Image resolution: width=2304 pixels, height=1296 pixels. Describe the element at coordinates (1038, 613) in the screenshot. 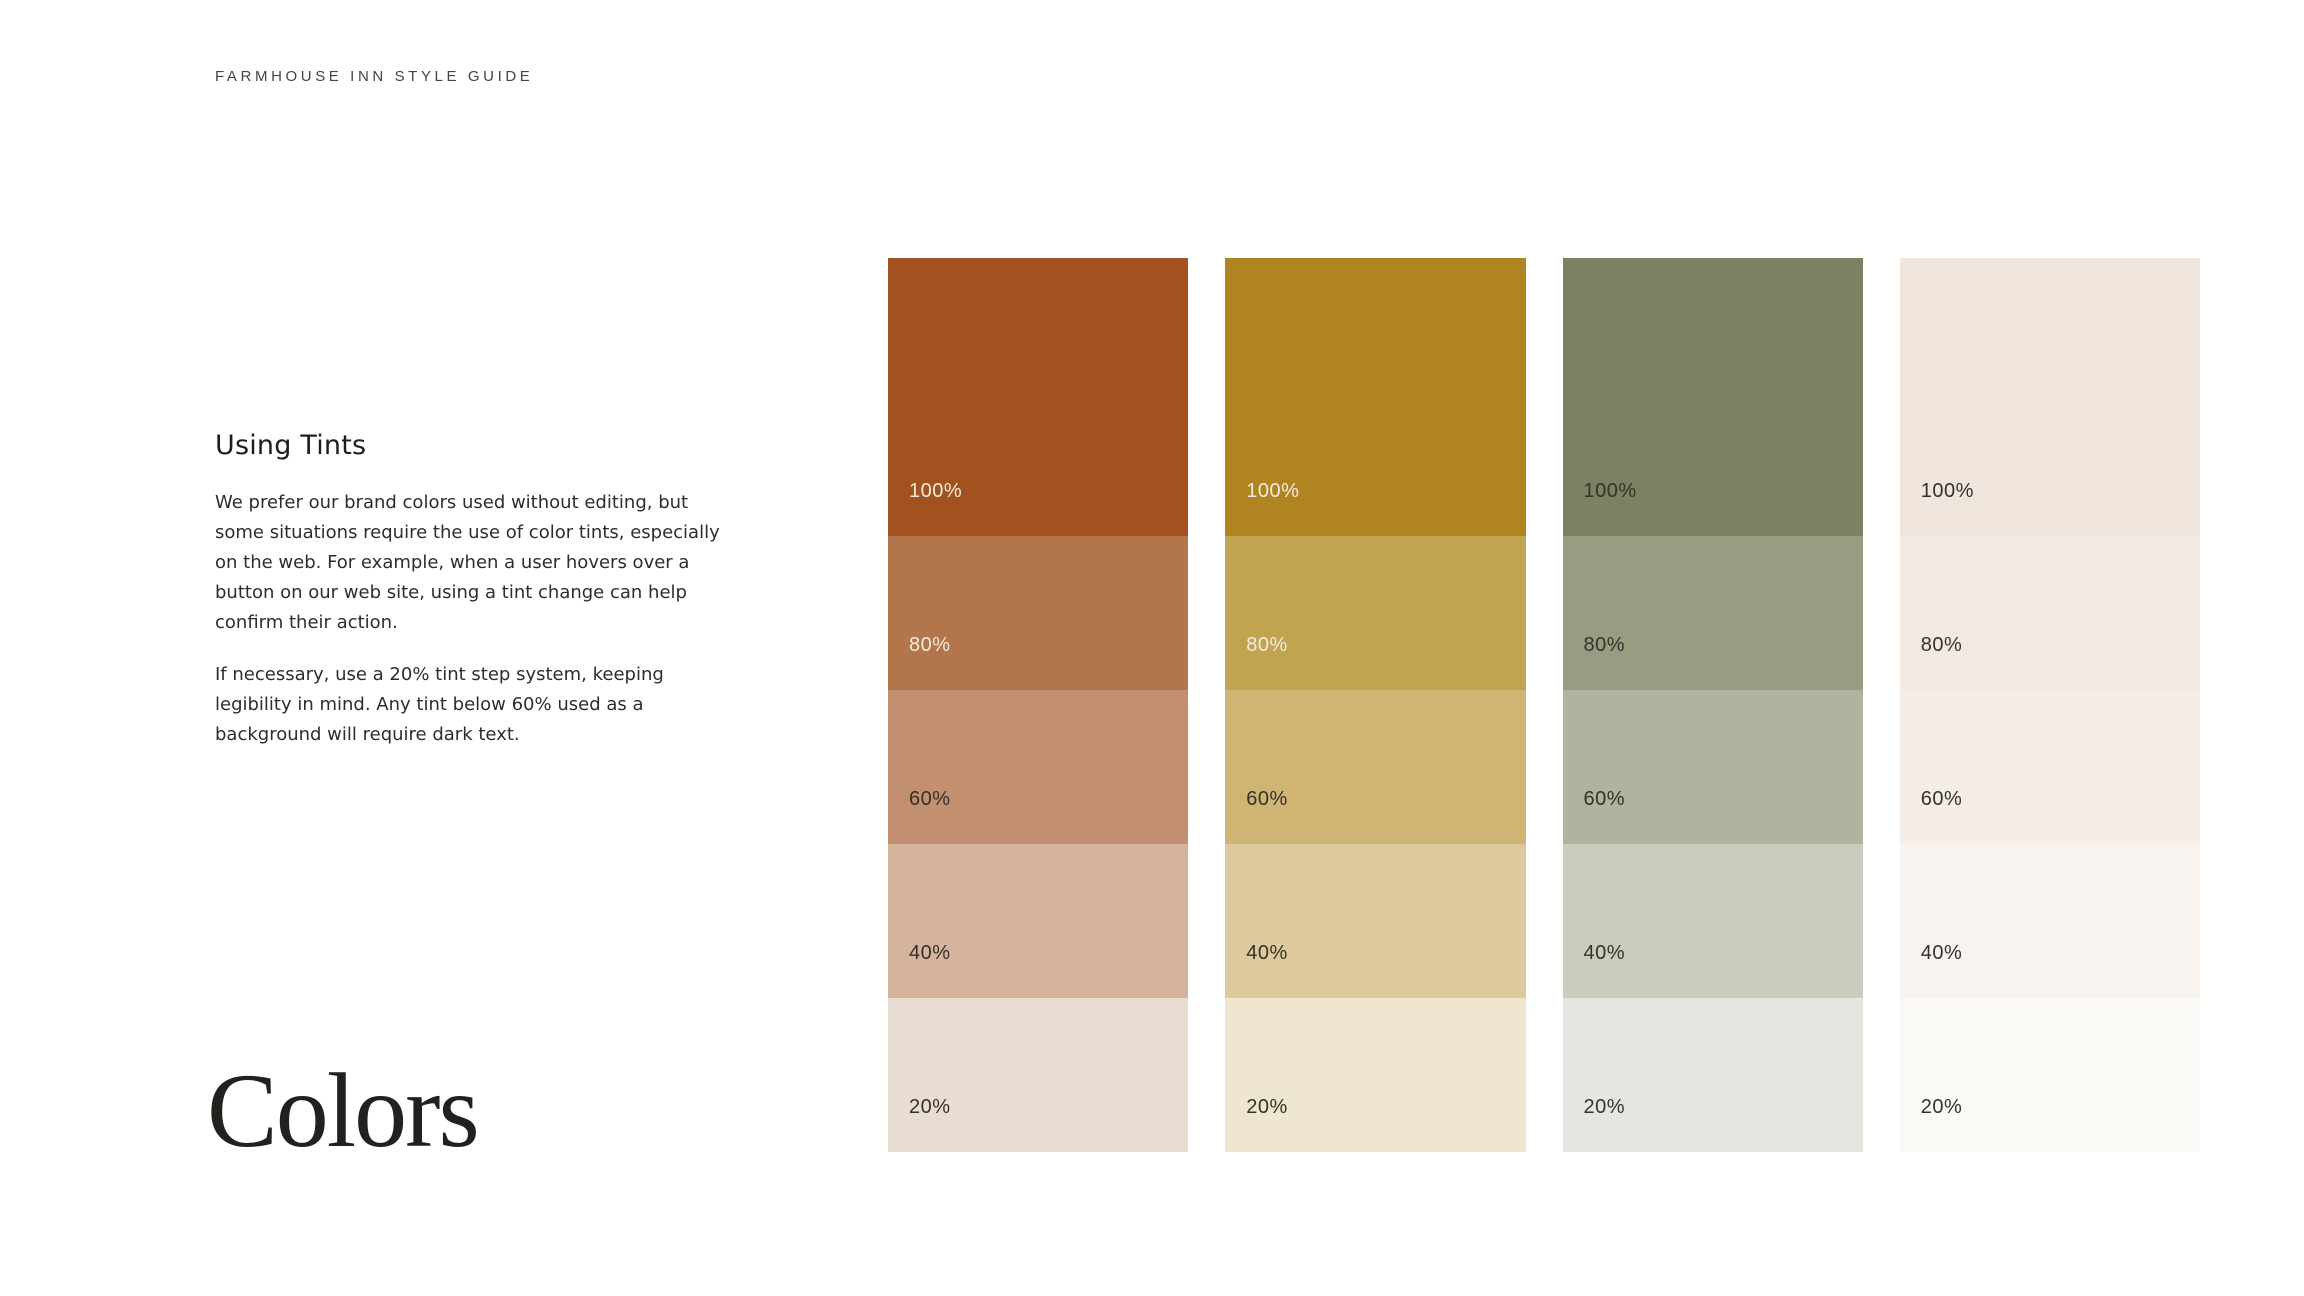

I see `tint-swatch-rust-80: 80%` at that location.